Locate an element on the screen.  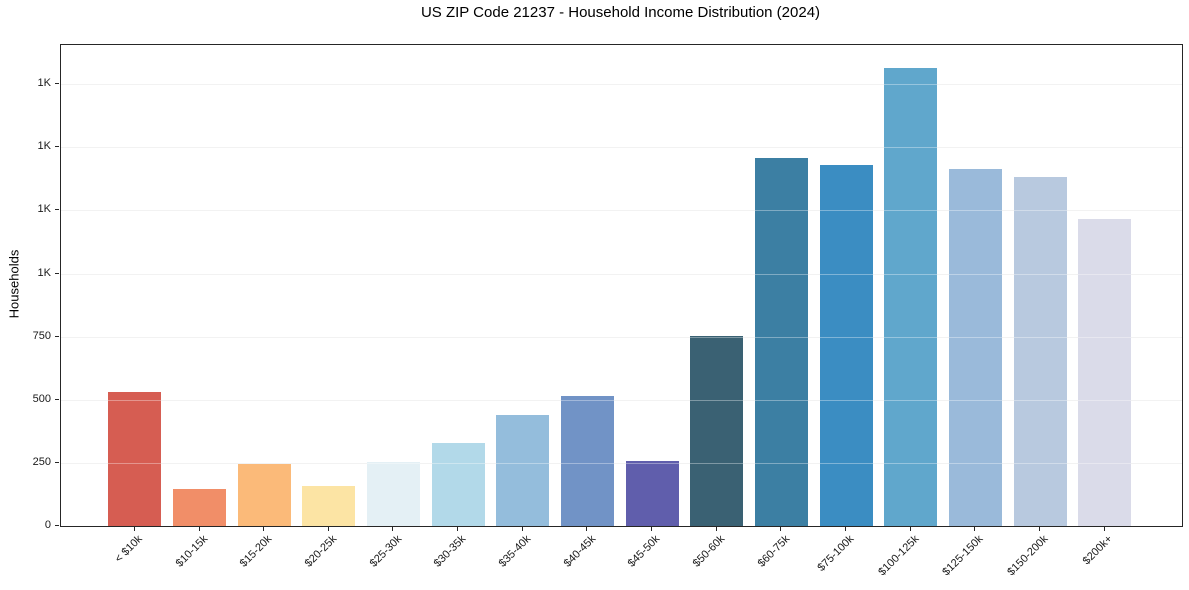
x-tick-label: $125-150k is located at coordinates (963, 556).